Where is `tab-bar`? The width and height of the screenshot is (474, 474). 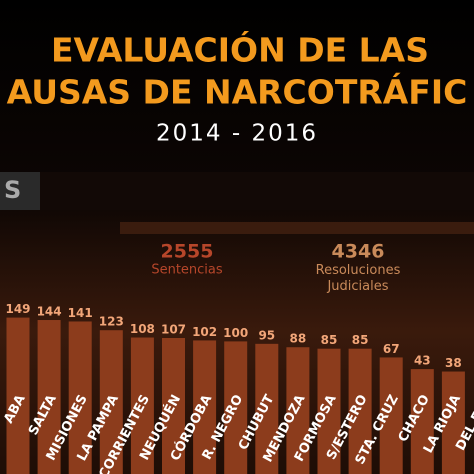
tab-bar is located at coordinates (257, 191).